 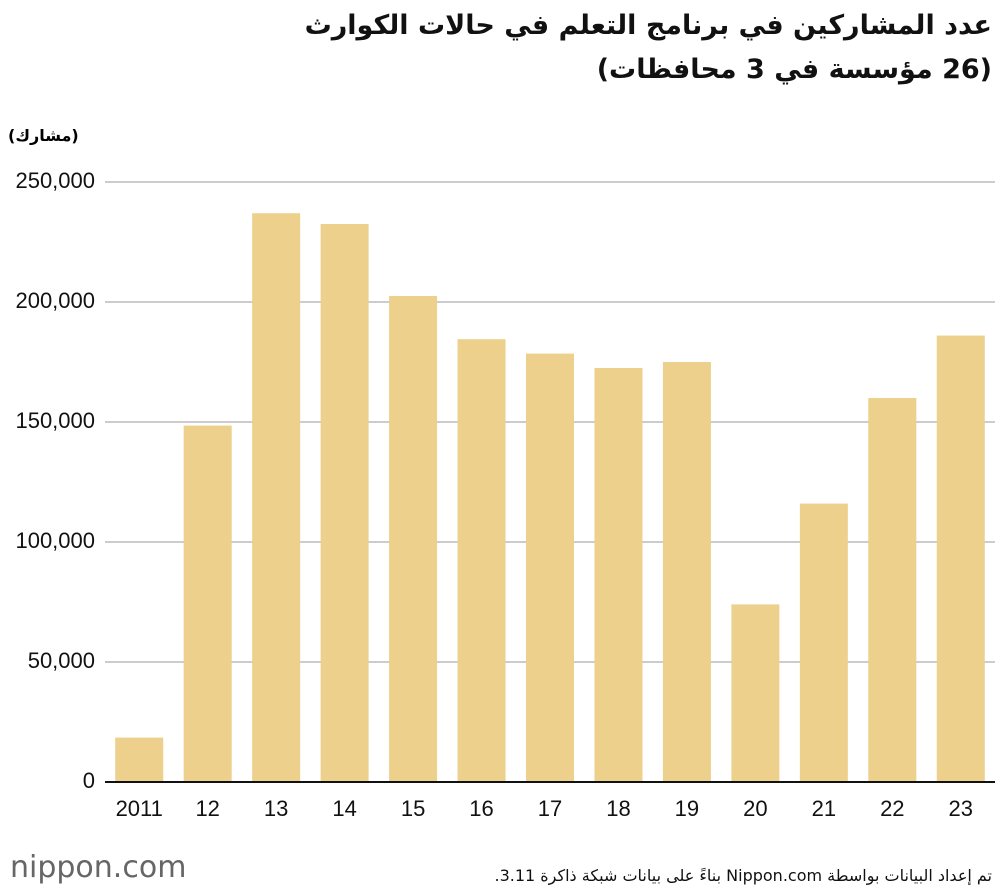 What do you see at coordinates (687, 808) in the screenshot?
I see `x-tick-label: 19` at bounding box center [687, 808].